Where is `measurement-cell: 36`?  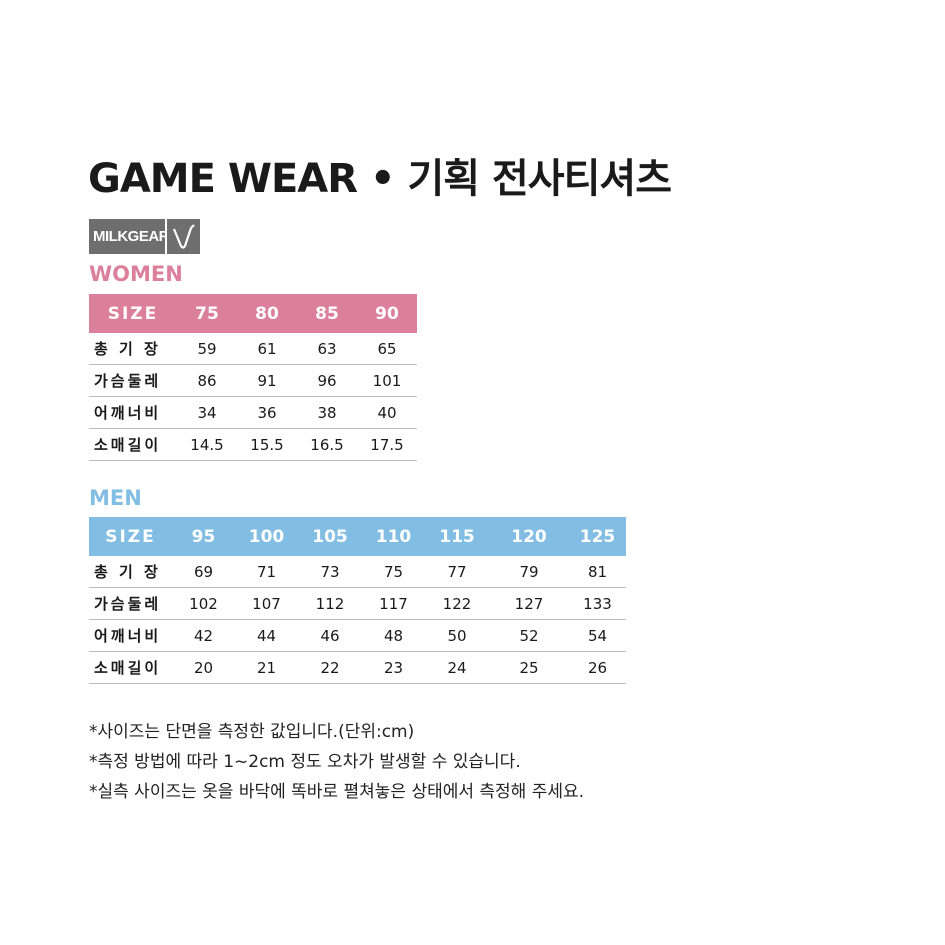
measurement-cell: 36 is located at coordinates (267, 412).